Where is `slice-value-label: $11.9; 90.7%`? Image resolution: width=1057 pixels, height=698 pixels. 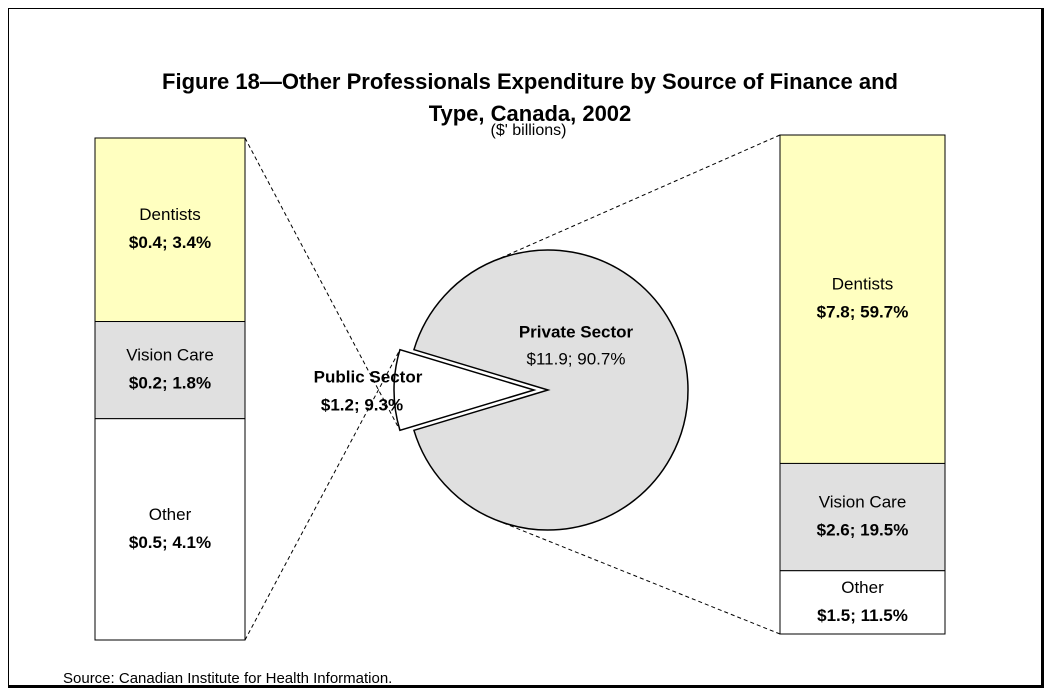 slice-value-label: $11.9; 90.7% is located at coordinates (576, 358).